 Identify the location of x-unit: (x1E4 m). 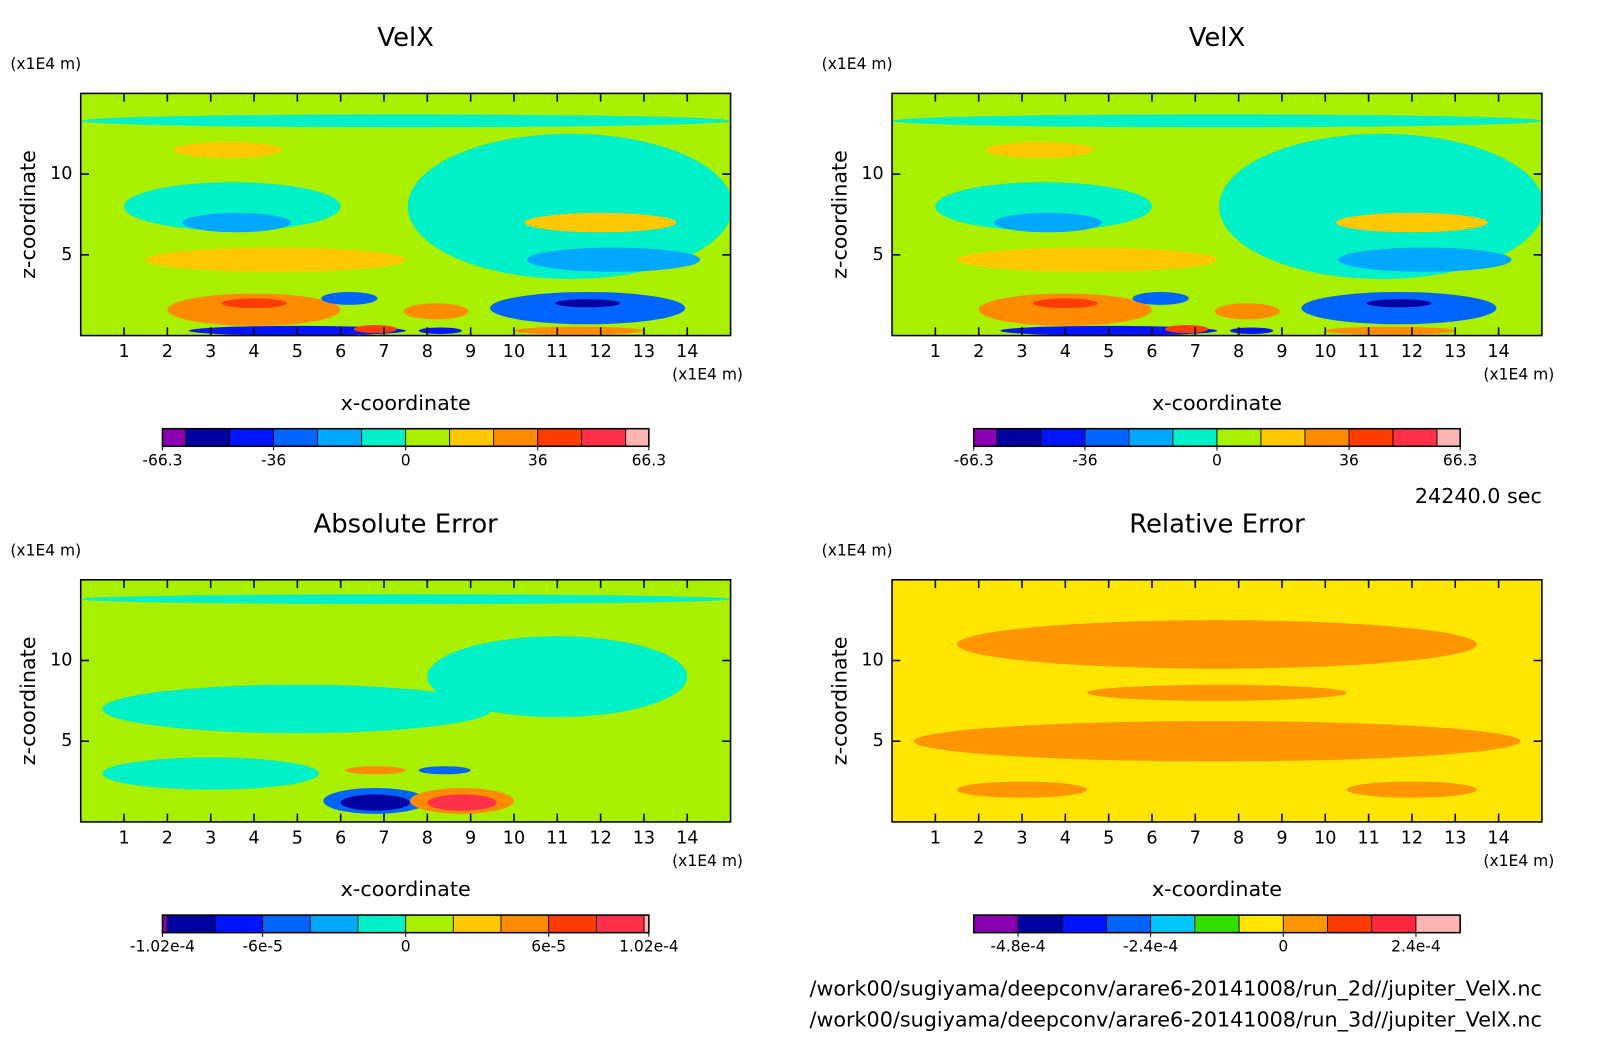
(1518, 374).